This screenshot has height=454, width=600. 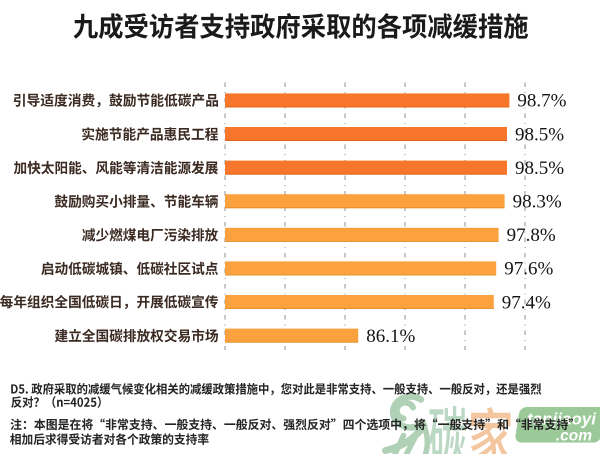 What do you see at coordinates (390, 336) in the screenshot?
I see `svg-text: 86.1%` at bounding box center [390, 336].